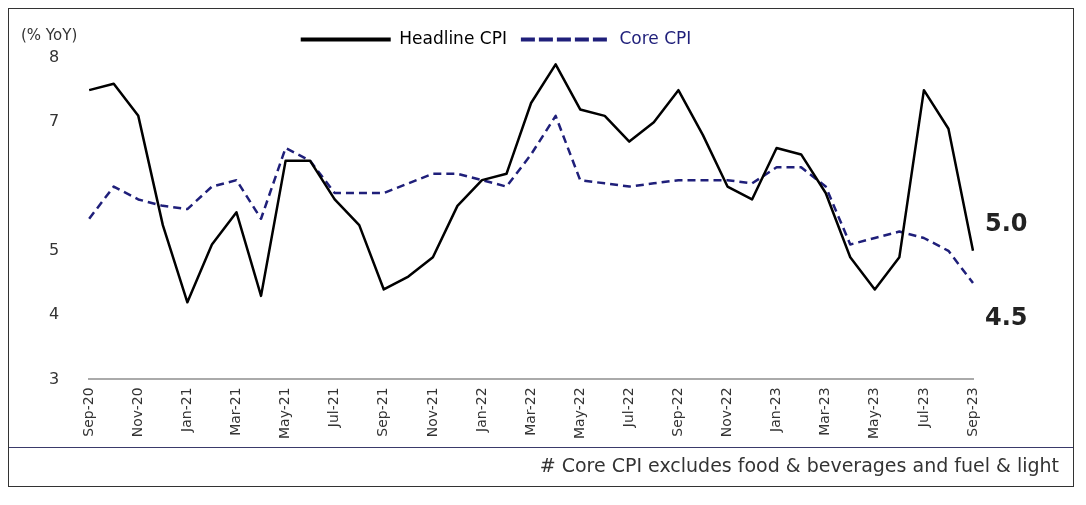 This screenshot has width=1086, height=505. What do you see at coordinates (1006, 317) in the screenshot?
I see `data-label: 4.5` at bounding box center [1006, 317].